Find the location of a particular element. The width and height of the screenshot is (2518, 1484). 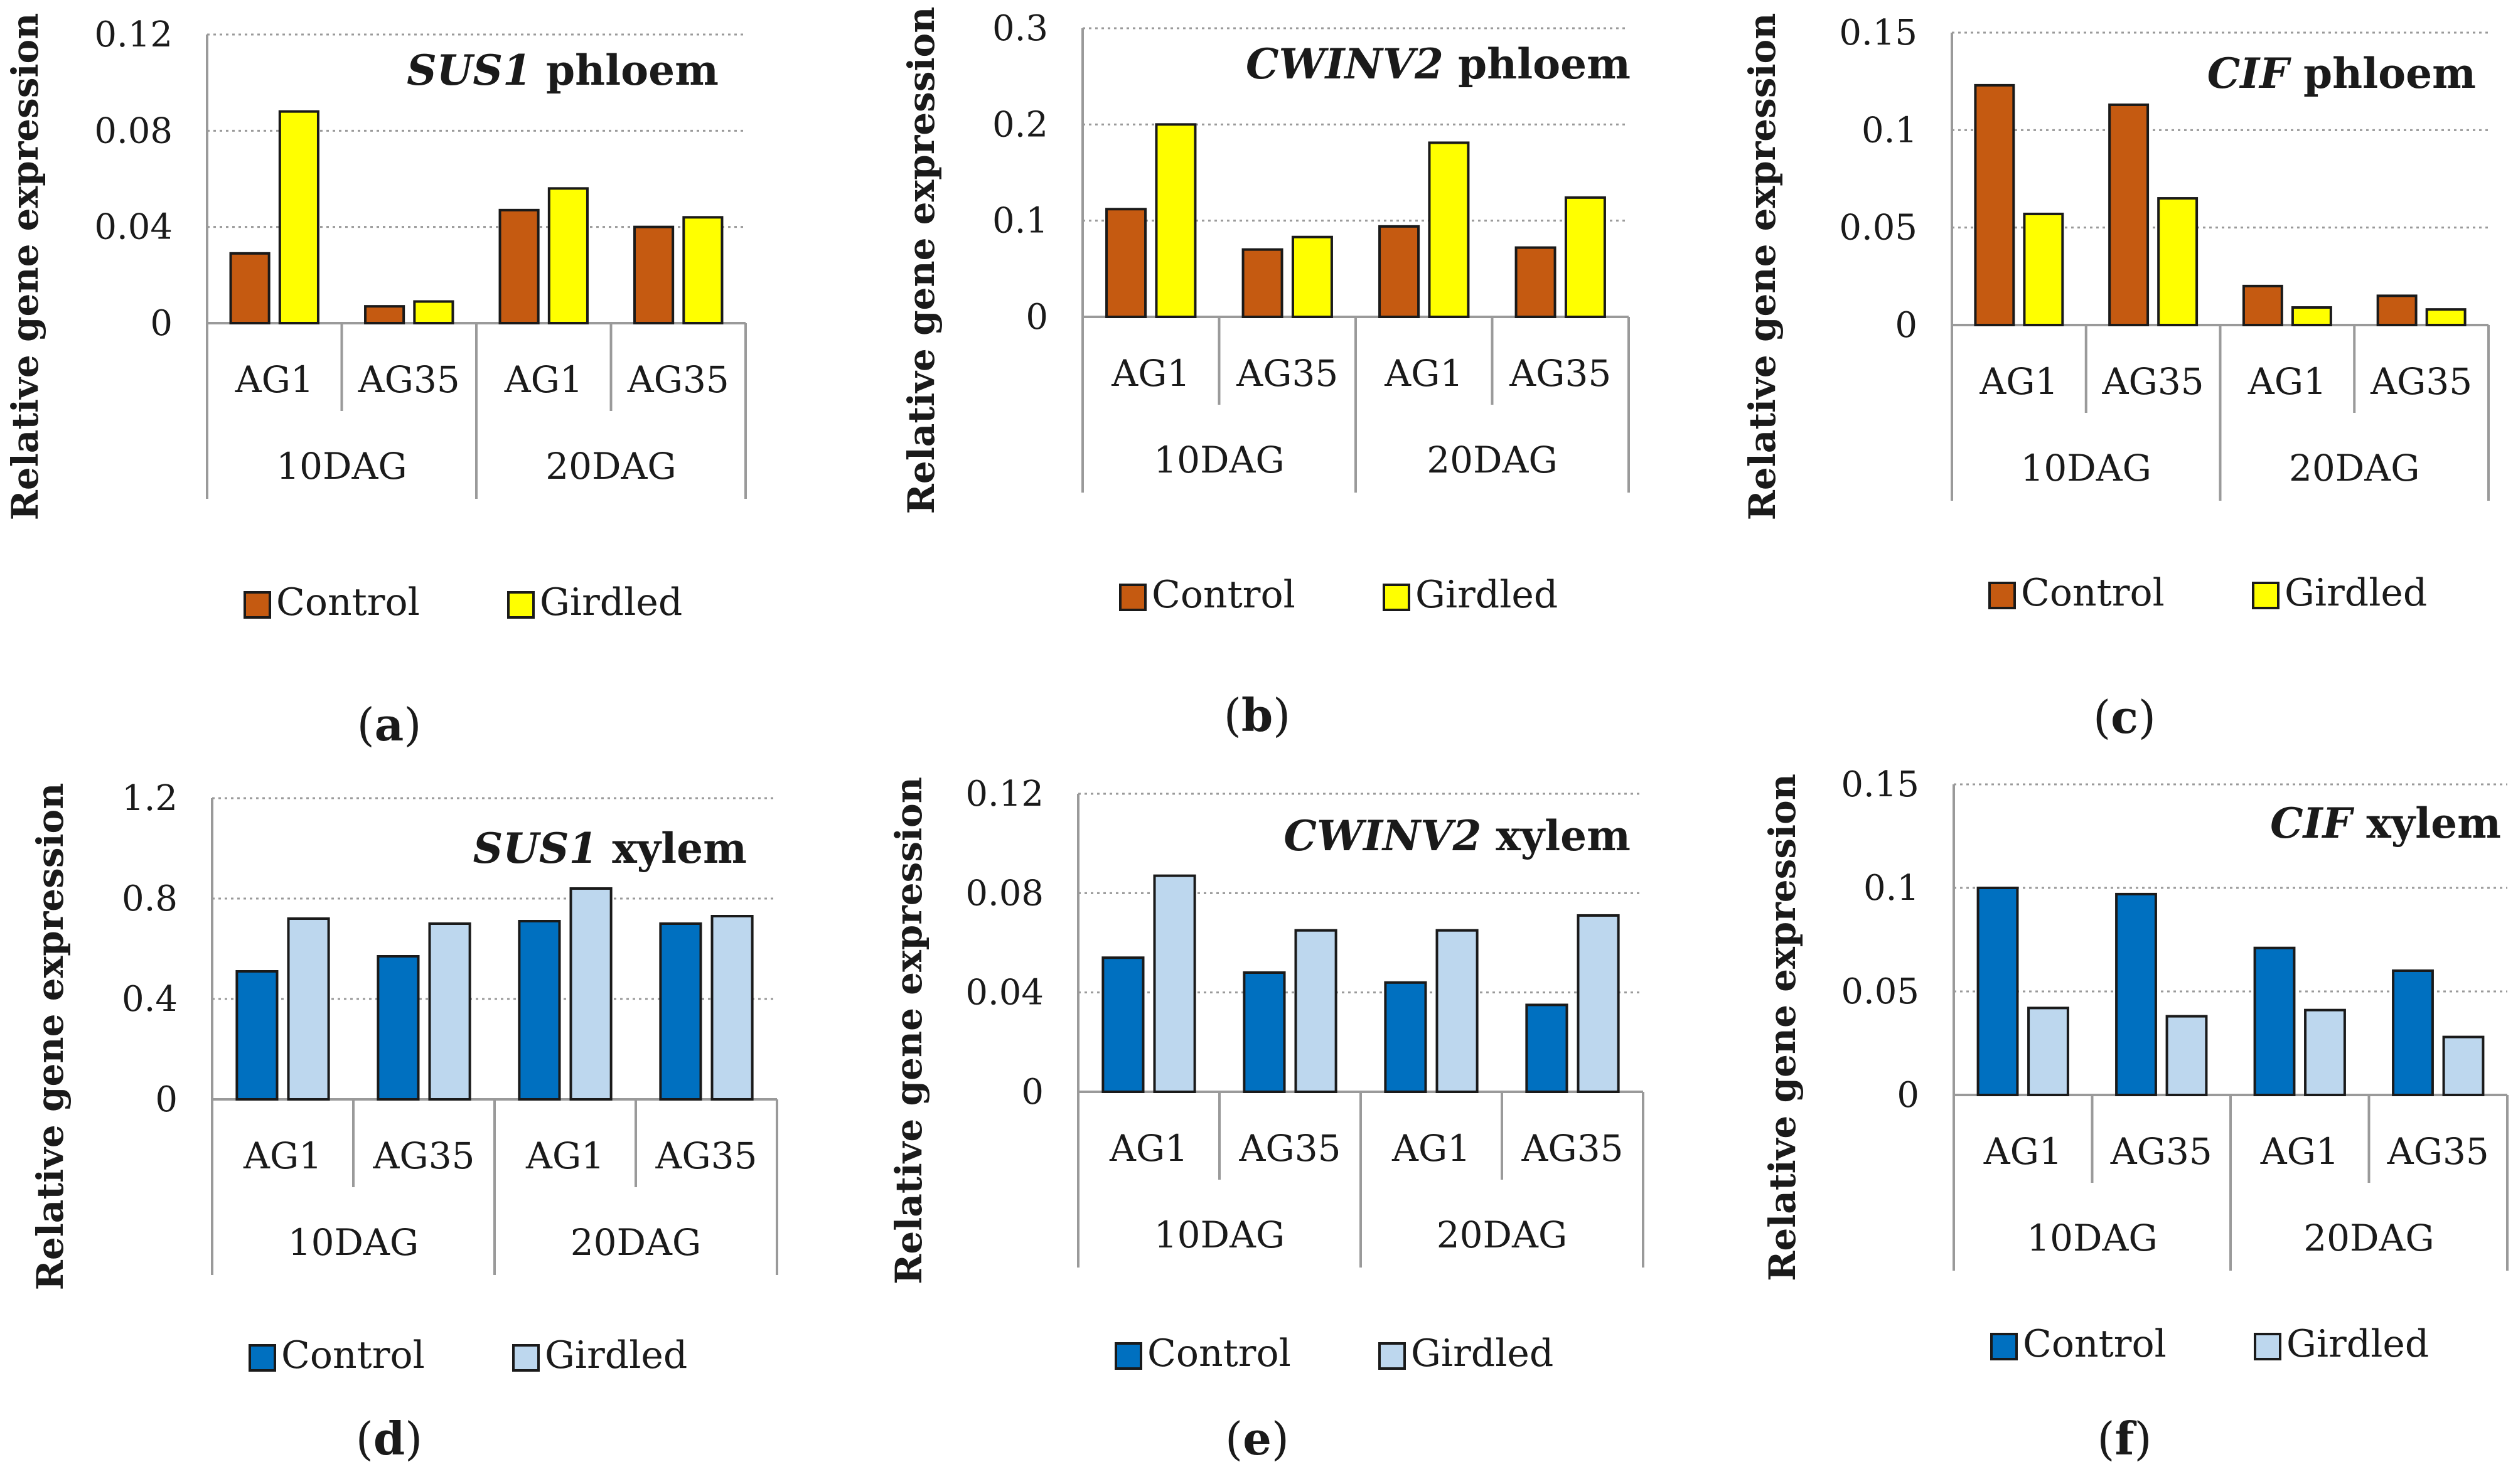

title-gene: CWINV2 is located at coordinates (1382, 835).